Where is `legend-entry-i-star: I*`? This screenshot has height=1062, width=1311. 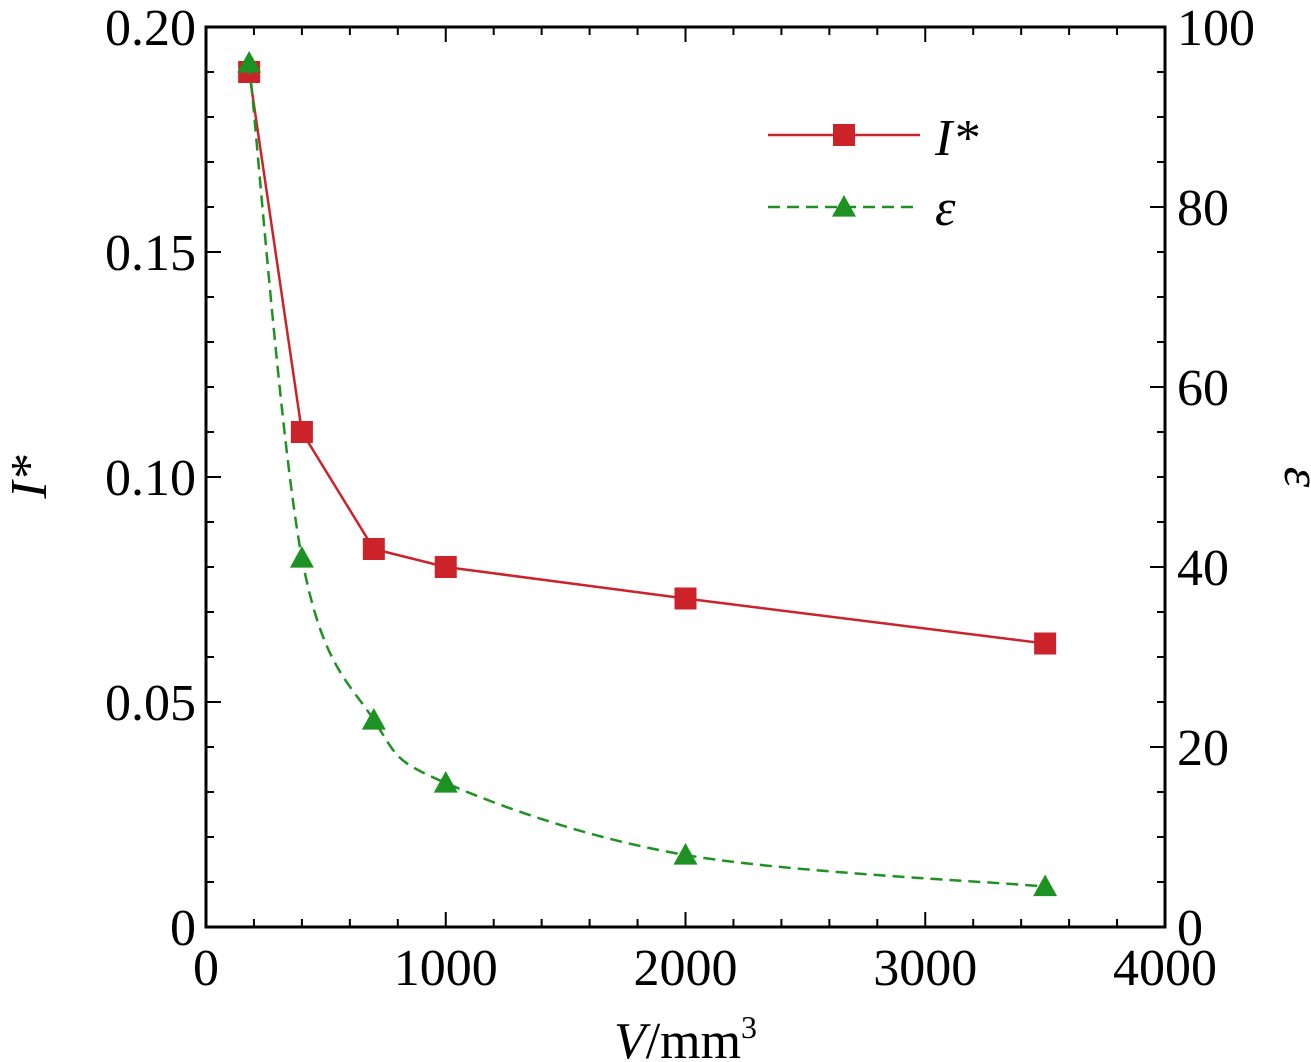
legend-entry-i-star: I* is located at coordinates (873, 138).